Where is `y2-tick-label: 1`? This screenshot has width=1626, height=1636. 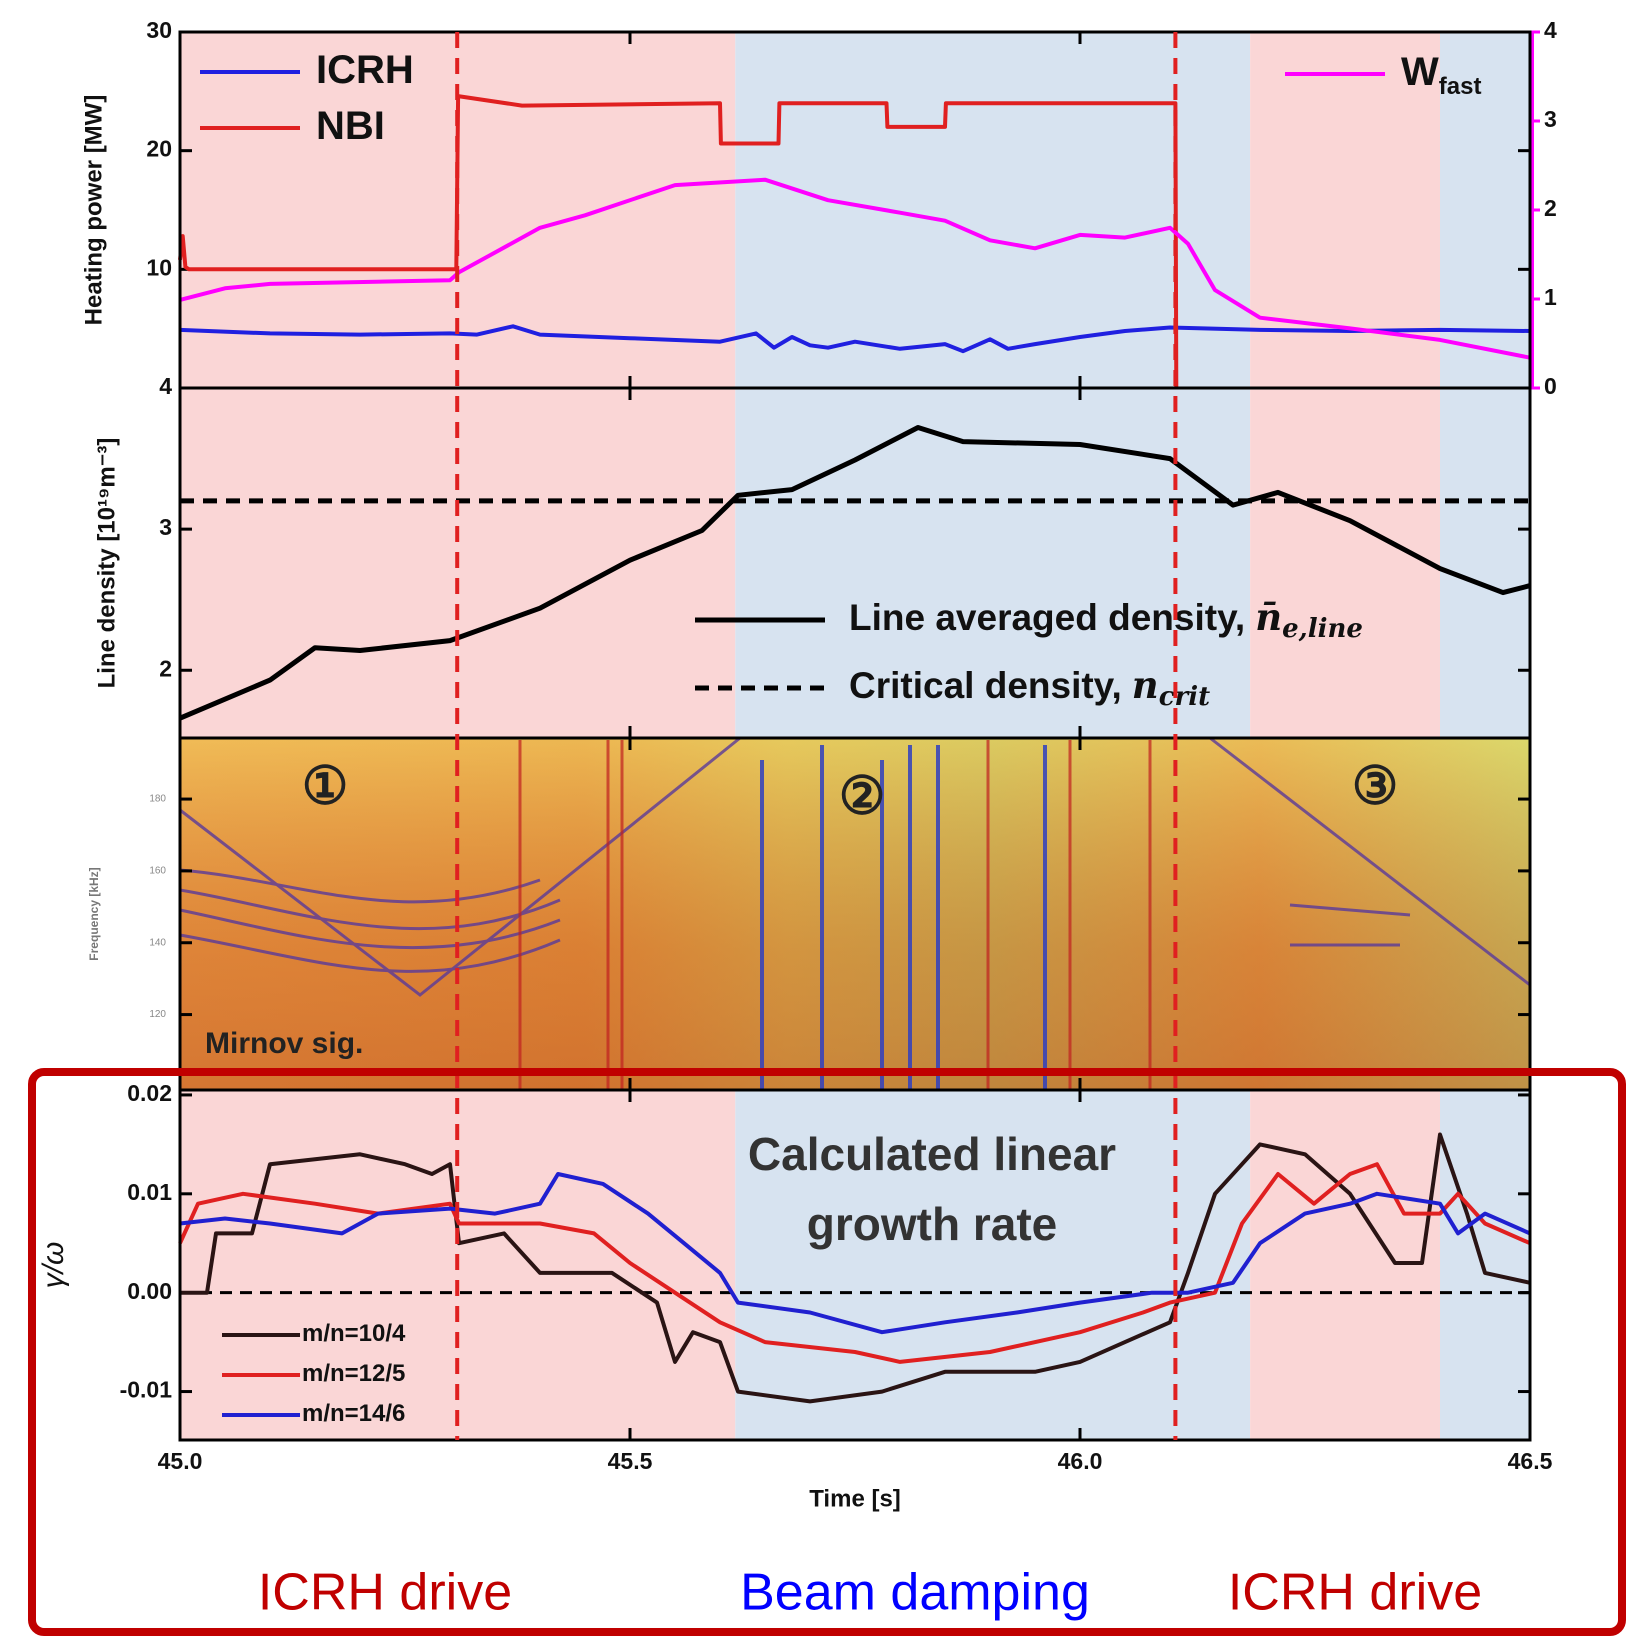 y2-tick-label: 1 is located at coordinates (1550, 297).